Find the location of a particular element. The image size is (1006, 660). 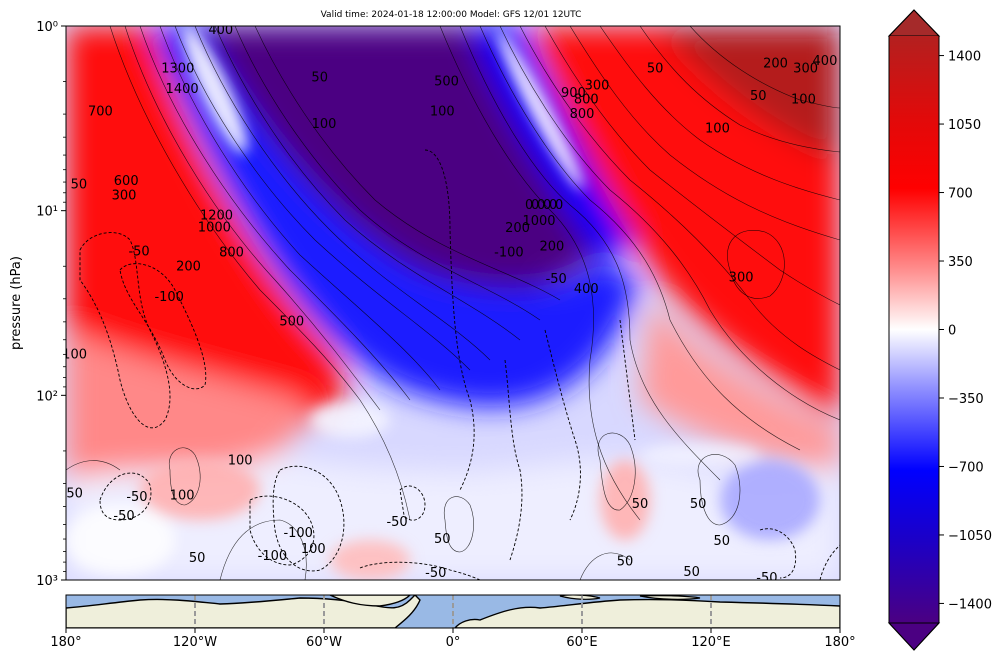

contour-label: 1400 is located at coordinates (182, 89).